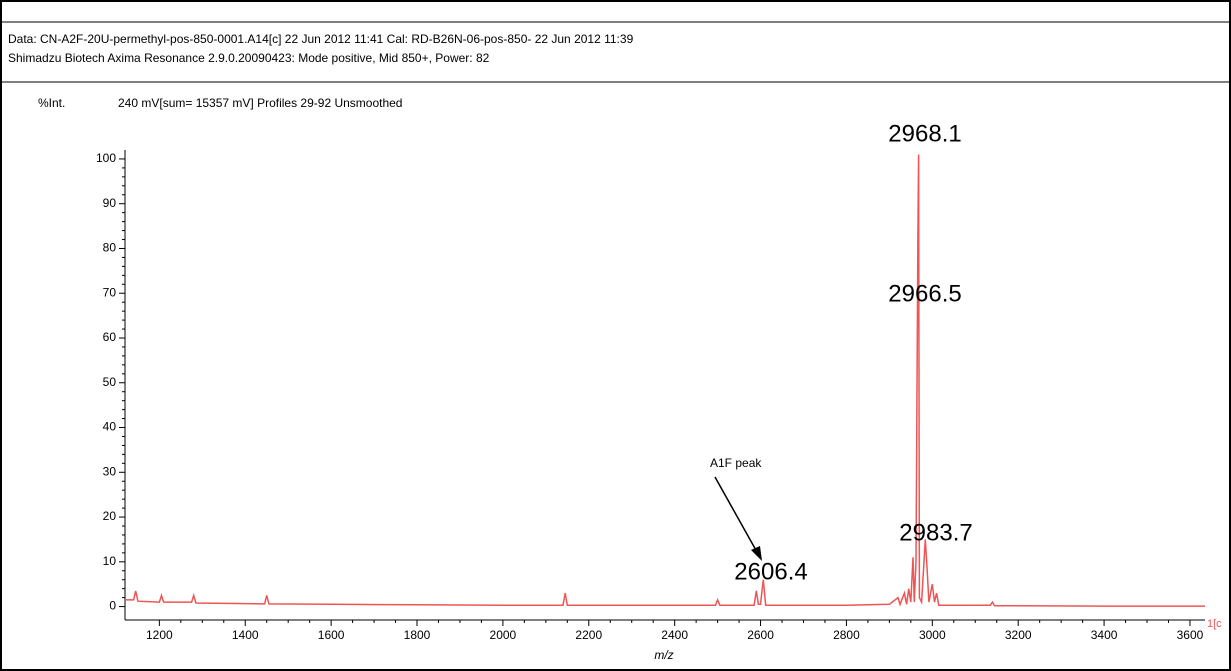 The height and width of the screenshot is (671, 1231). I want to click on x-tick-label: 2000, so click(503, 635).